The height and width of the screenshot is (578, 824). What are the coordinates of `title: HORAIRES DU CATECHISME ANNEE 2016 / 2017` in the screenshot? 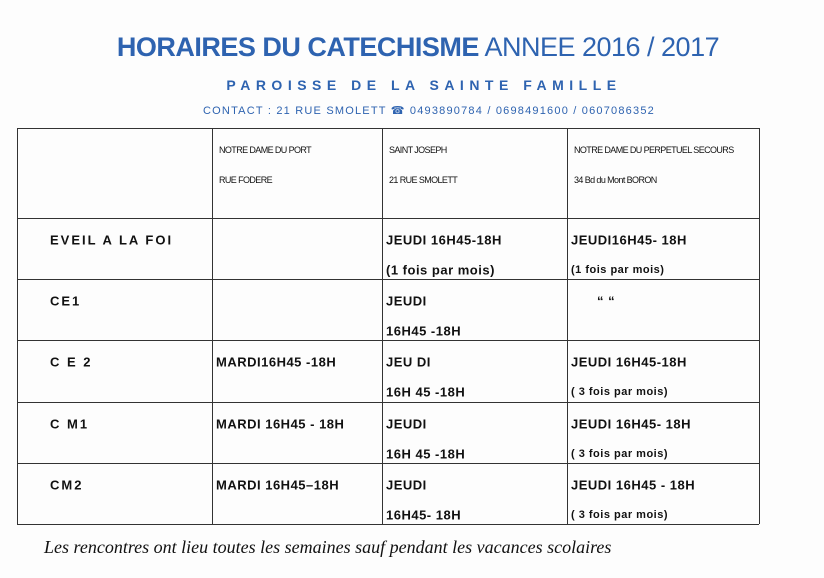 It's located at (412, 47).